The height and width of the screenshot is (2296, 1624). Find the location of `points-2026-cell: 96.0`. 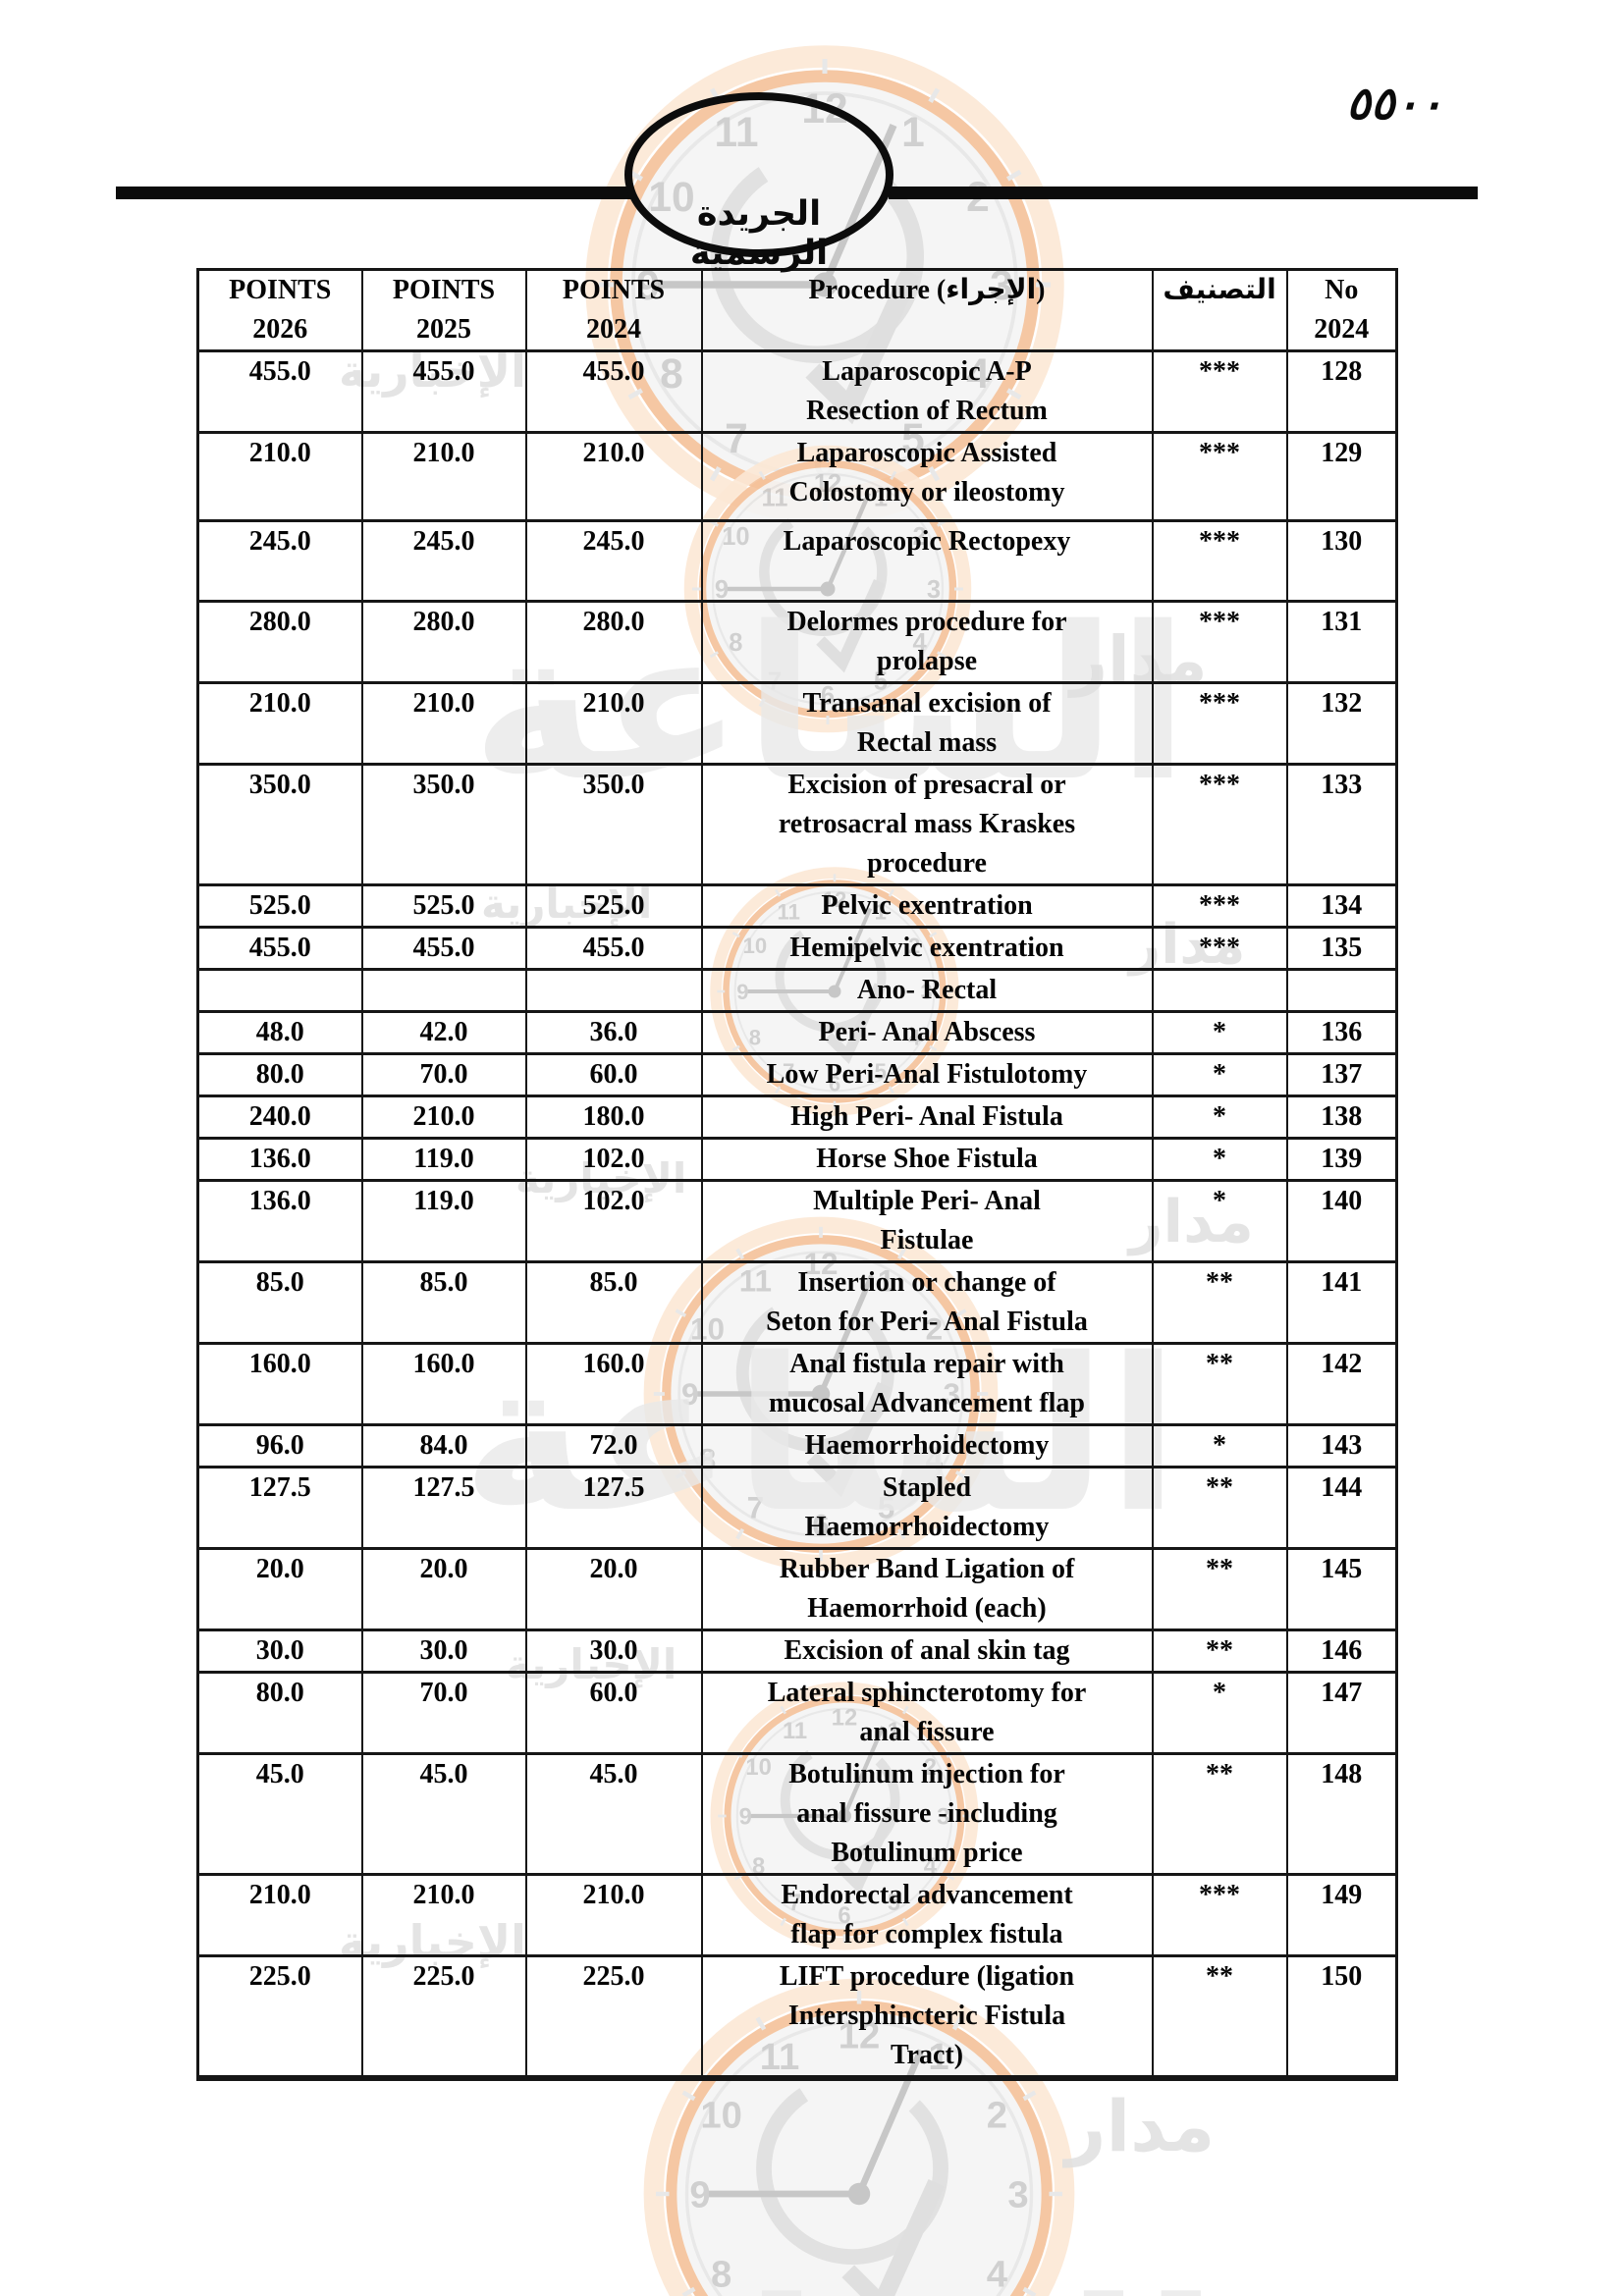

points-2026-cell: 96.0 is located at coordinates (279, 1445).